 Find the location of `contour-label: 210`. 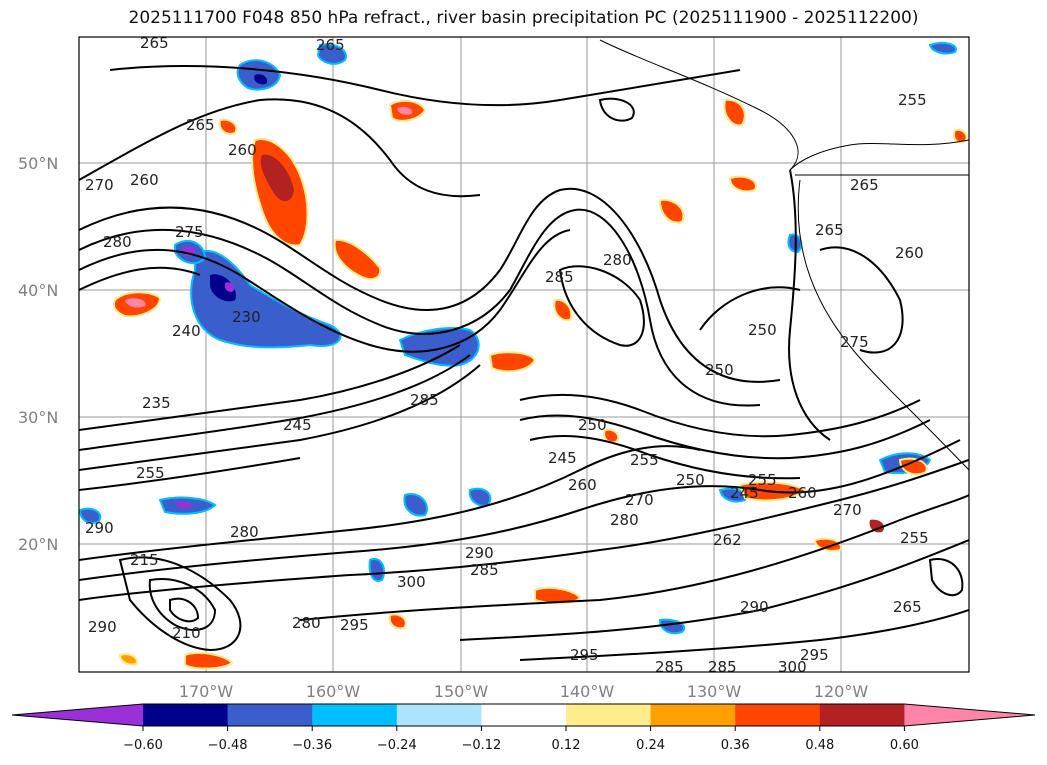

contour-label: 210 is located at coordinates (186, 633).